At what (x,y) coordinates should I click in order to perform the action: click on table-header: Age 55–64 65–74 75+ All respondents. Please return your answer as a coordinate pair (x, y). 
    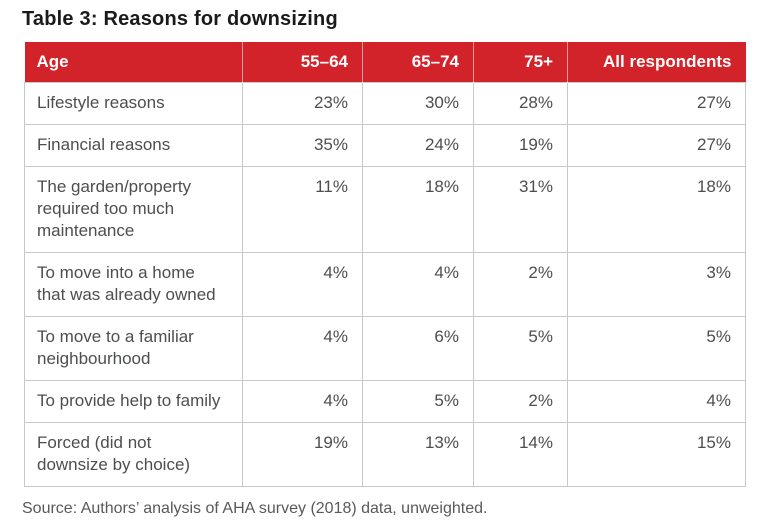
    Looking at the image, I should click on (385, 62).